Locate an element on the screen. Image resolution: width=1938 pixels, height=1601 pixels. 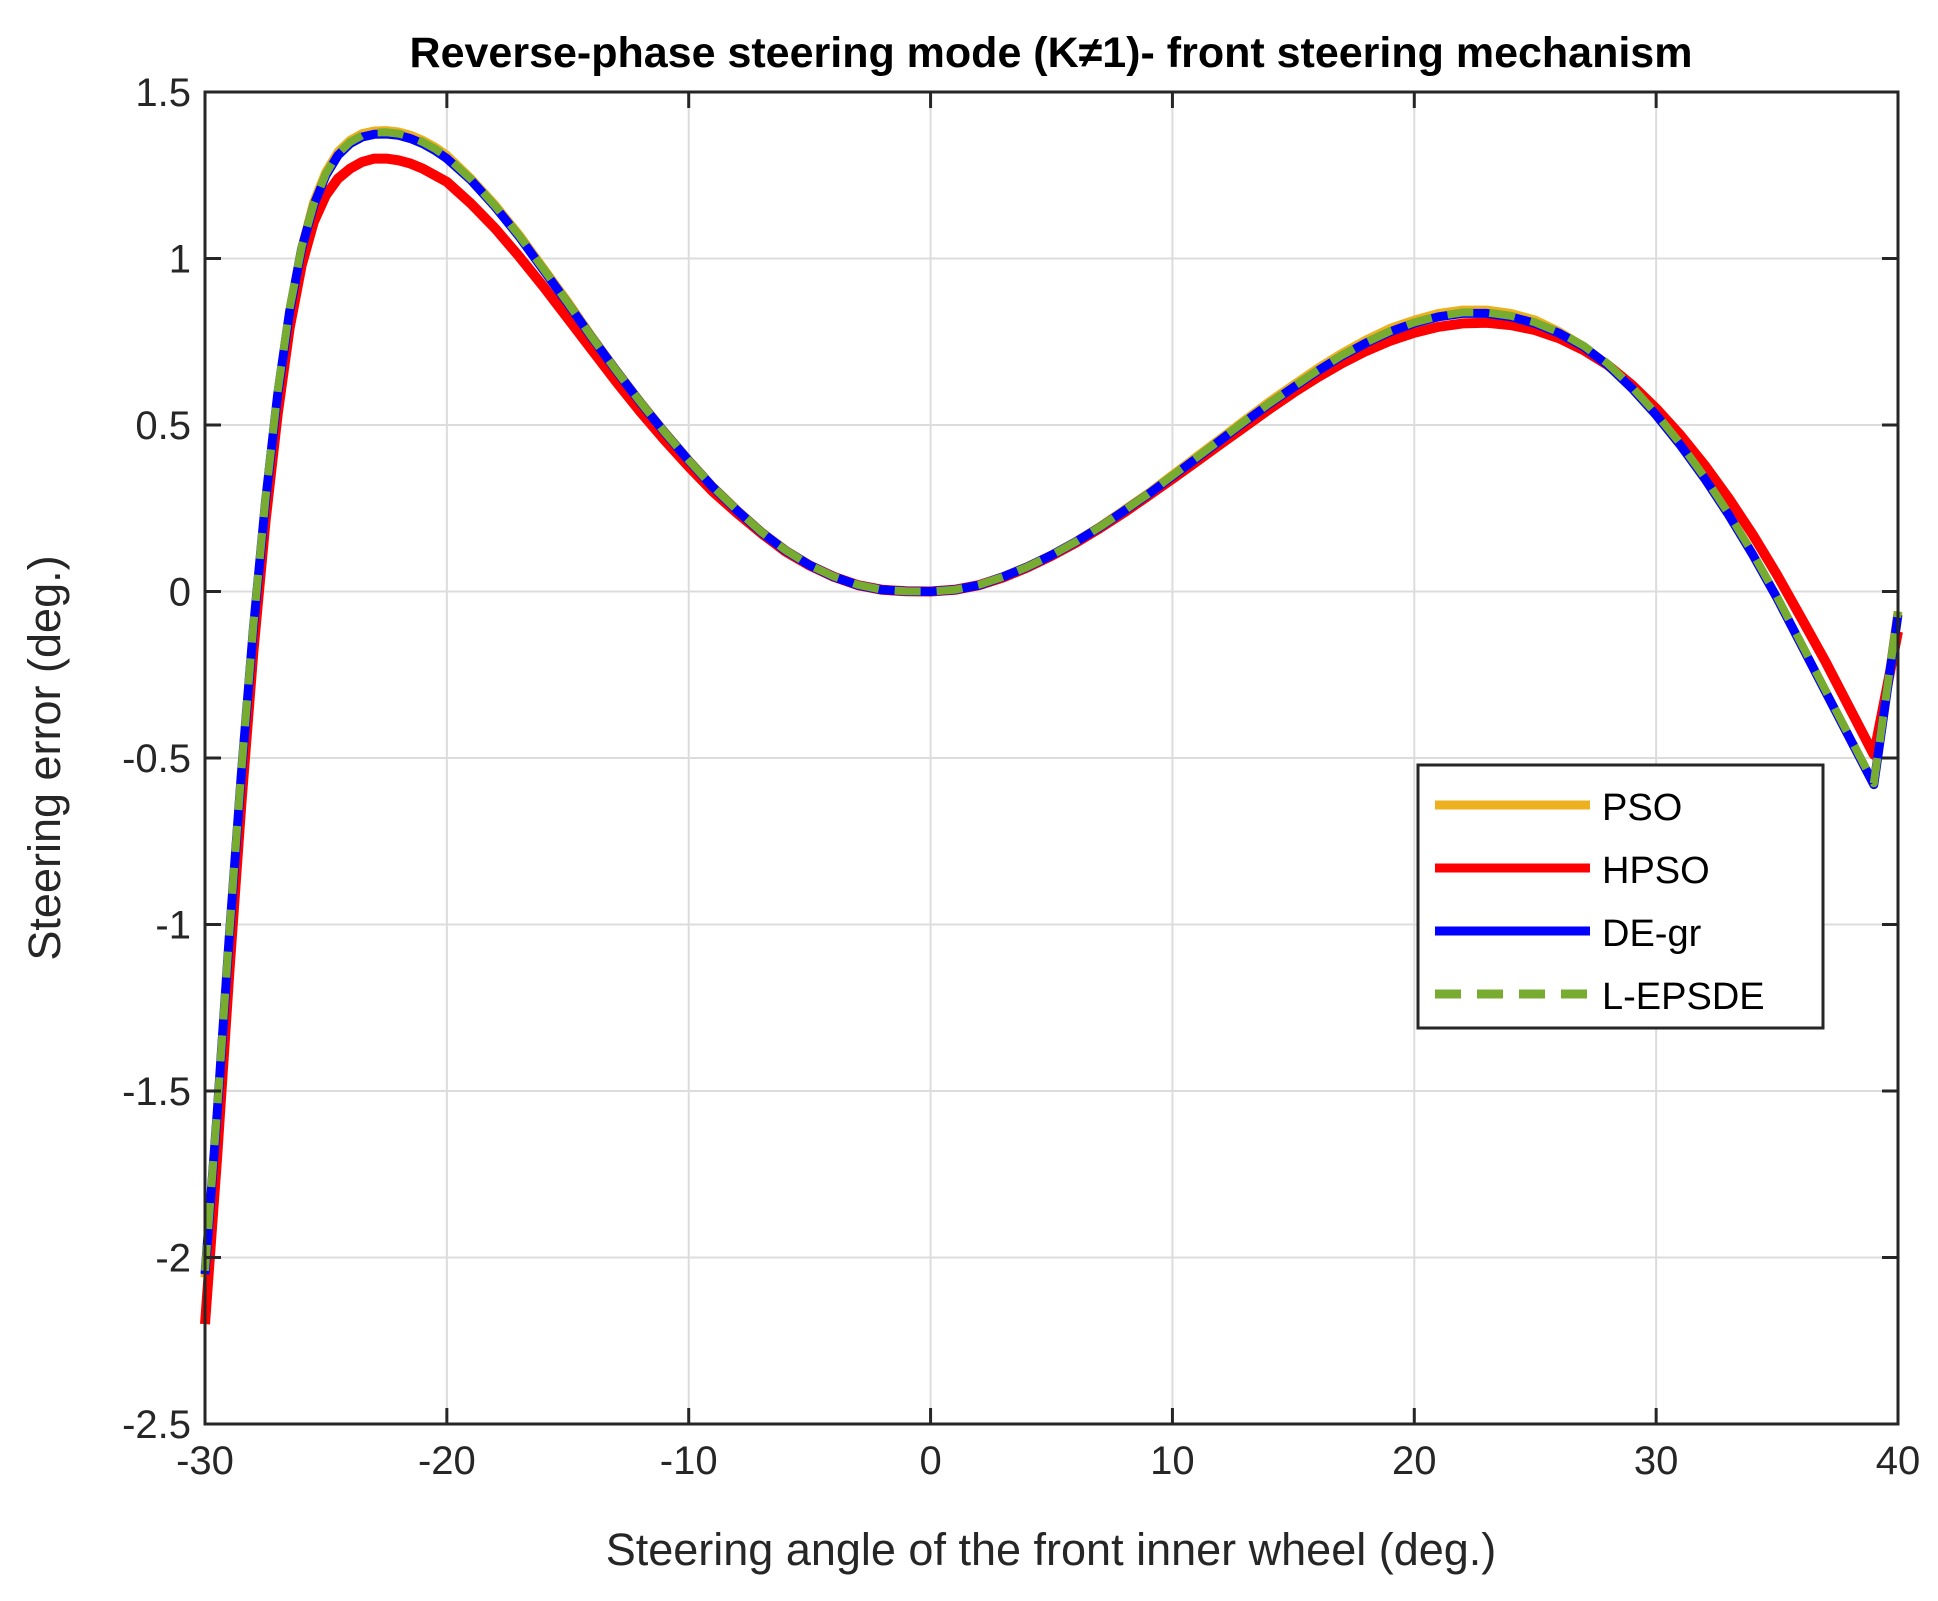
y-tick-label: -2 is located at coordinates (173, 1259).